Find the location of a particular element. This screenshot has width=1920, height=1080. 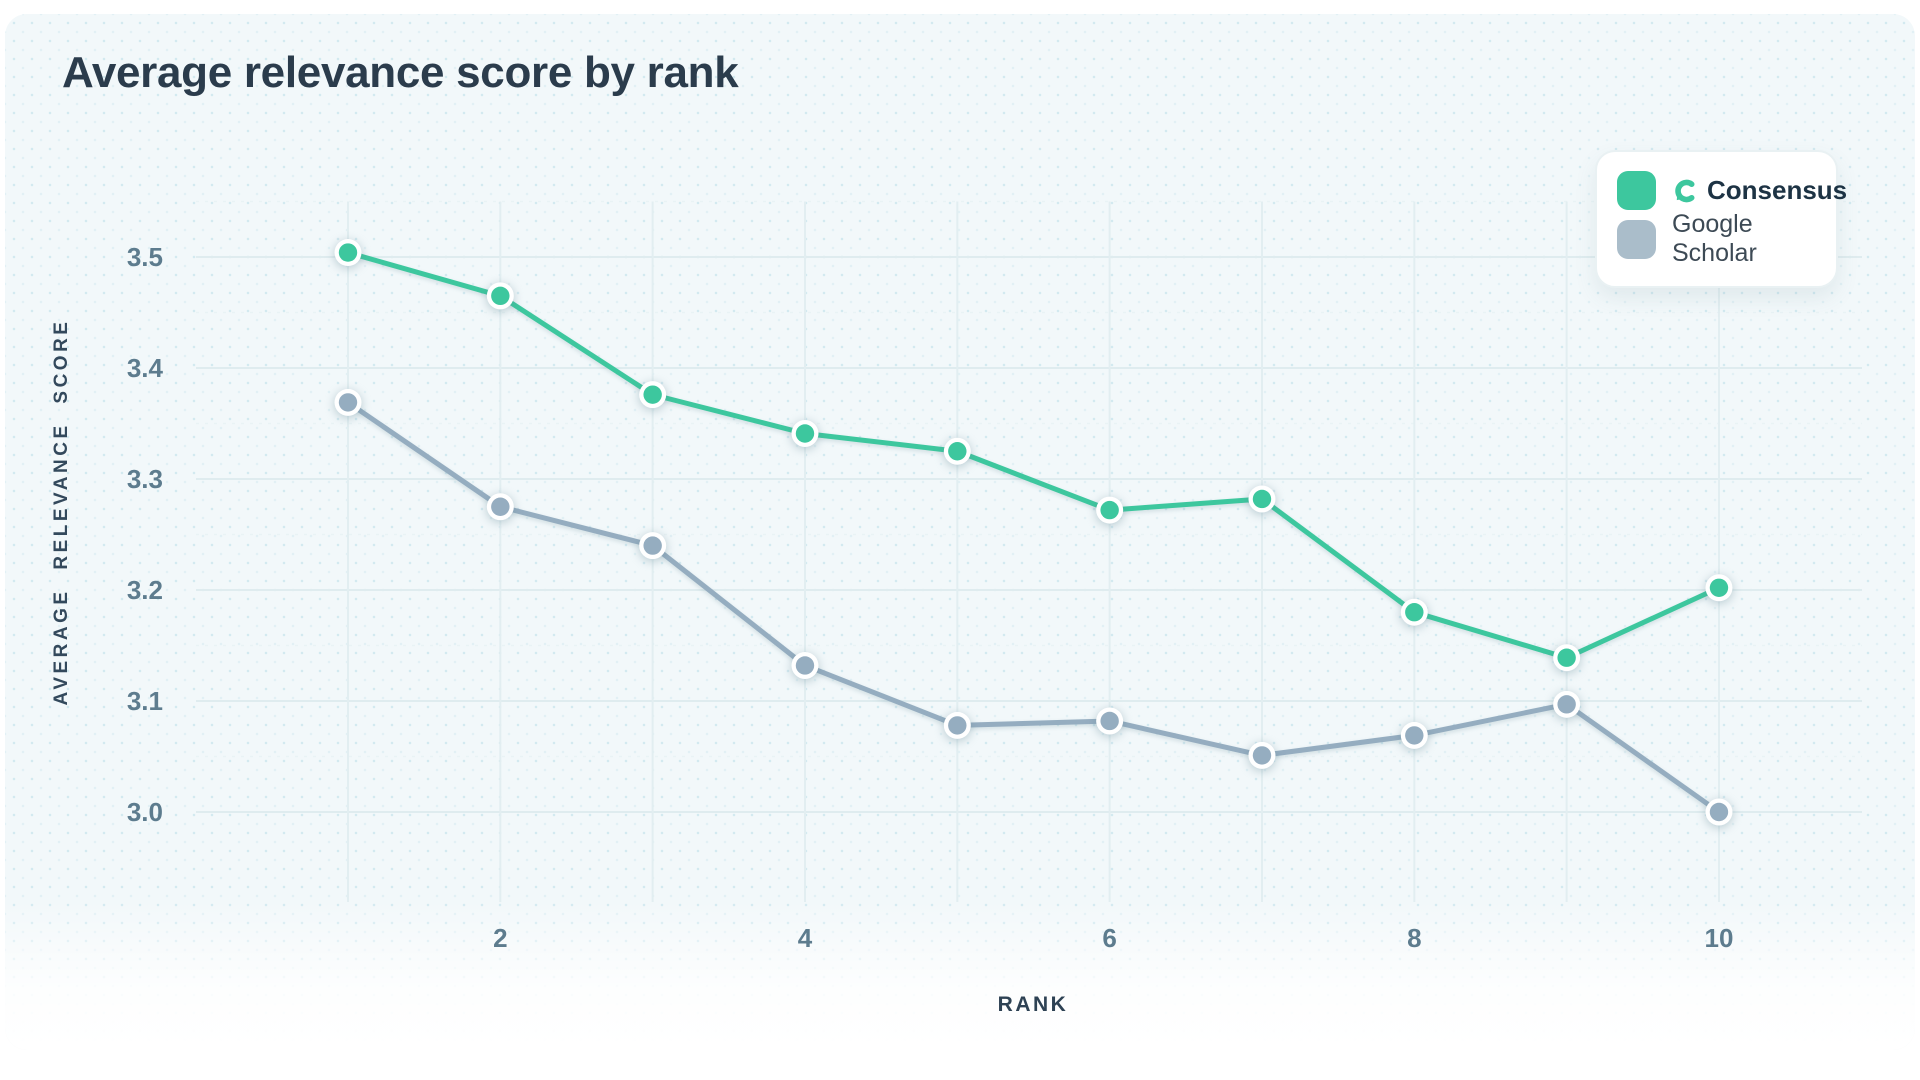

consensus-brand: Consensus is located at coordinates (1759, 190).